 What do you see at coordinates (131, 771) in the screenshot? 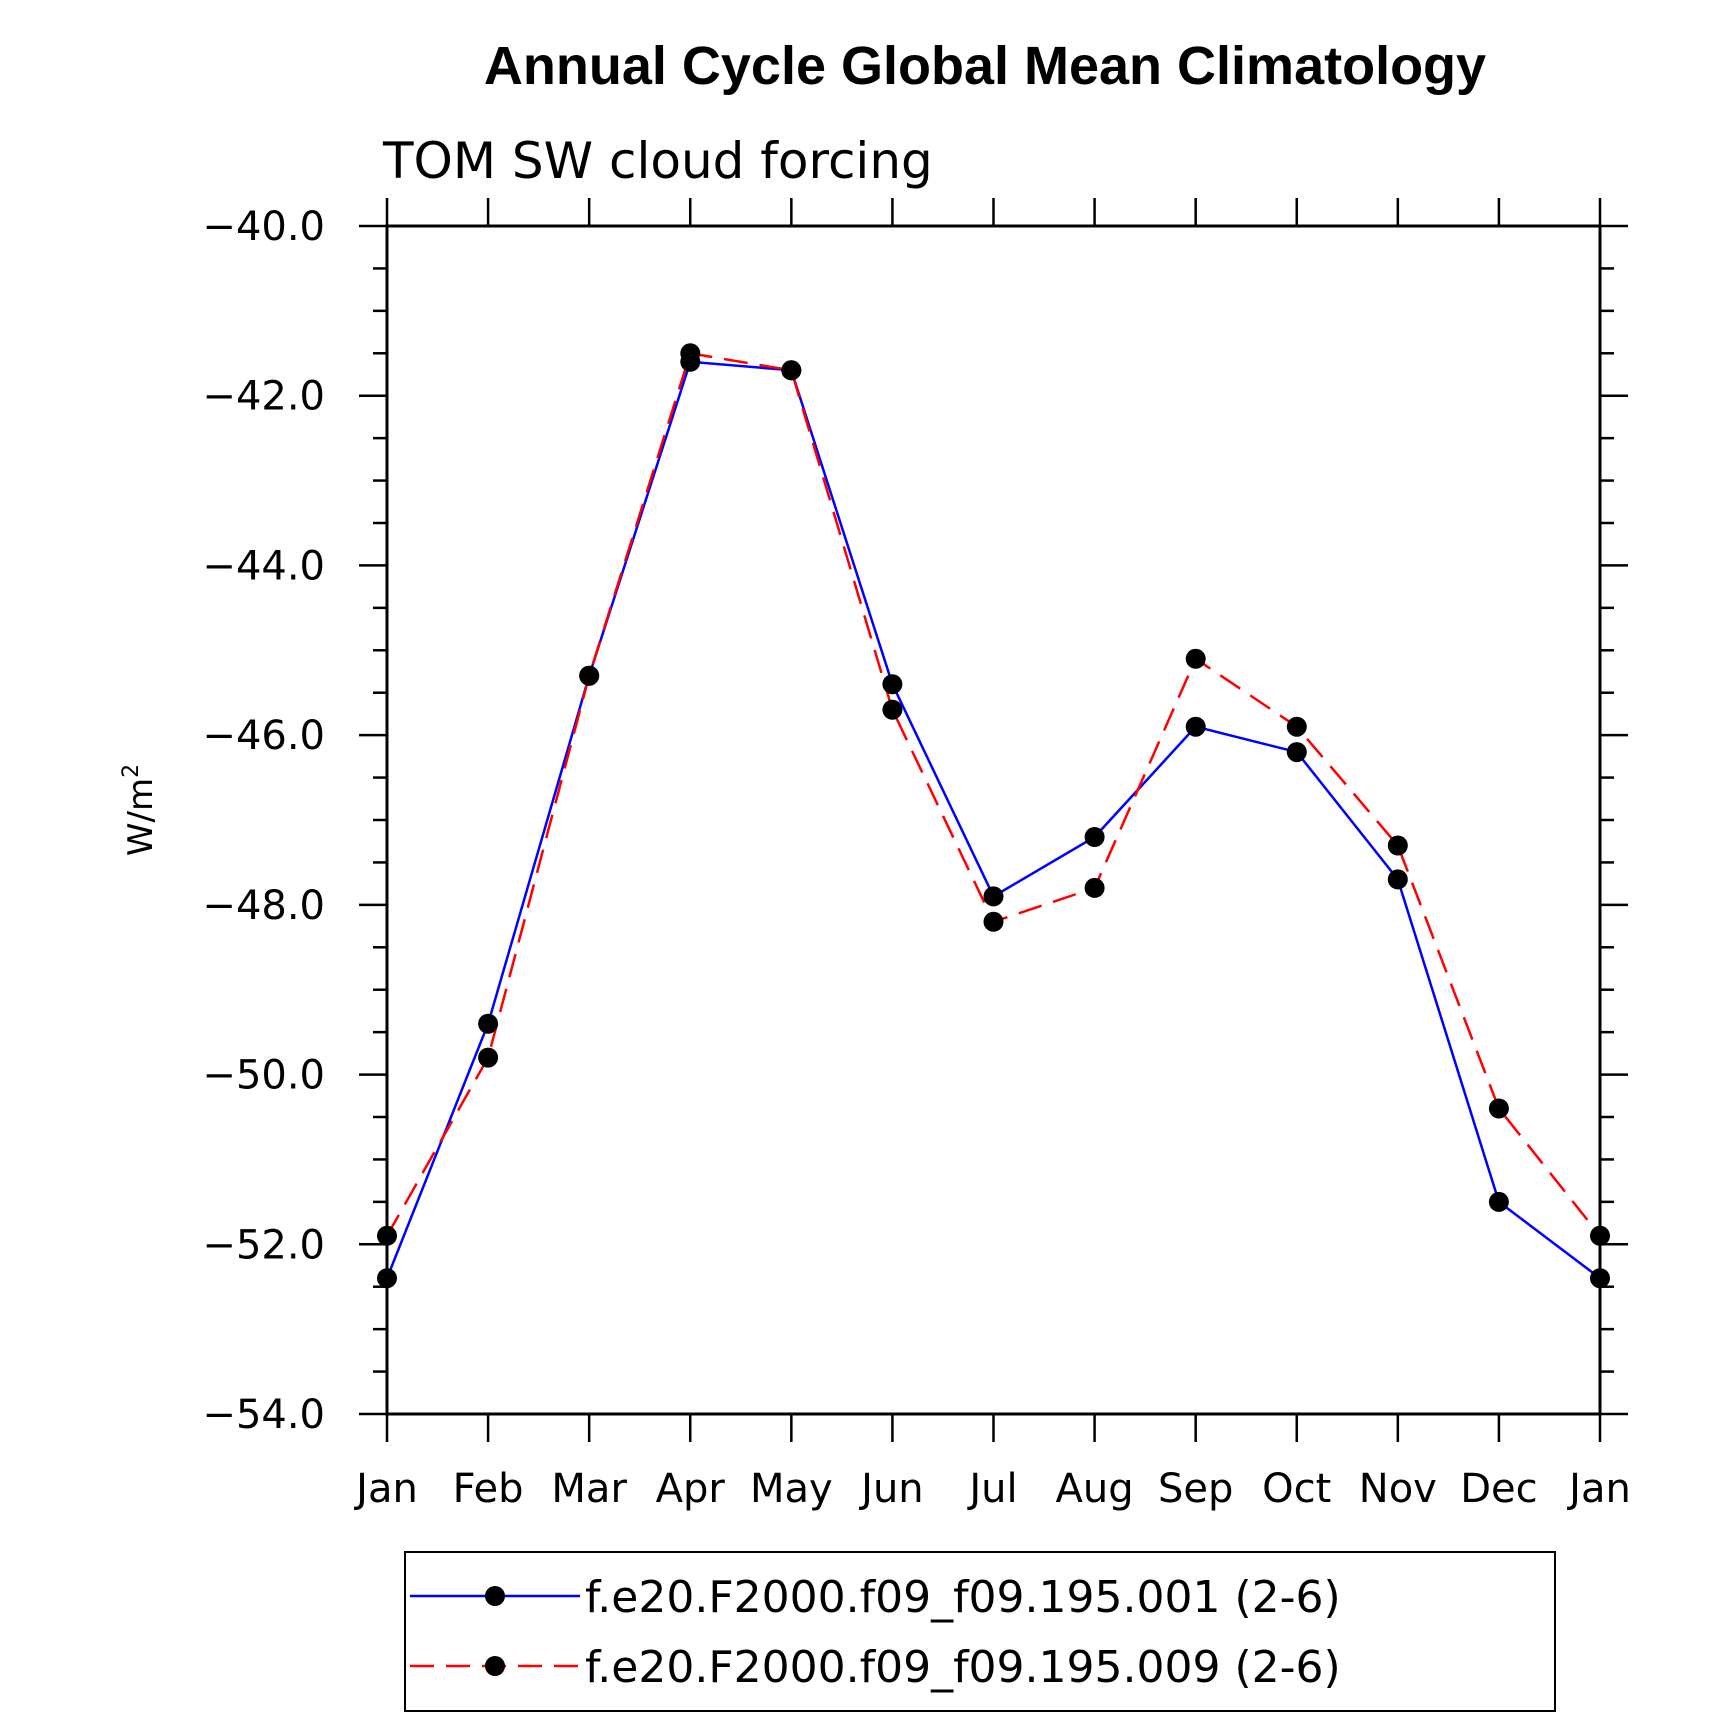
I see `y-axis-label-superscript: 2` at bounding box center [131, 771].